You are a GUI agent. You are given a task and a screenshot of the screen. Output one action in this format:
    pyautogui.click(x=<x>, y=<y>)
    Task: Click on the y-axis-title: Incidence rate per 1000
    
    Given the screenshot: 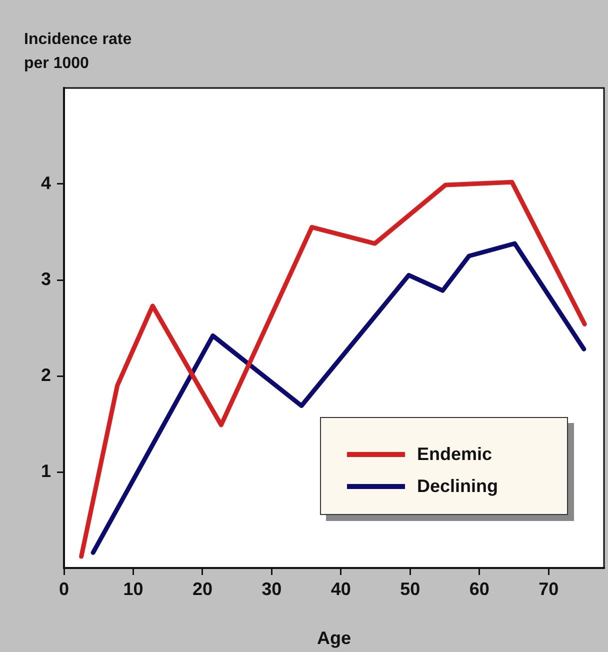 What is the action you would take?
    pyautogui.click(x=78, y=52)
    